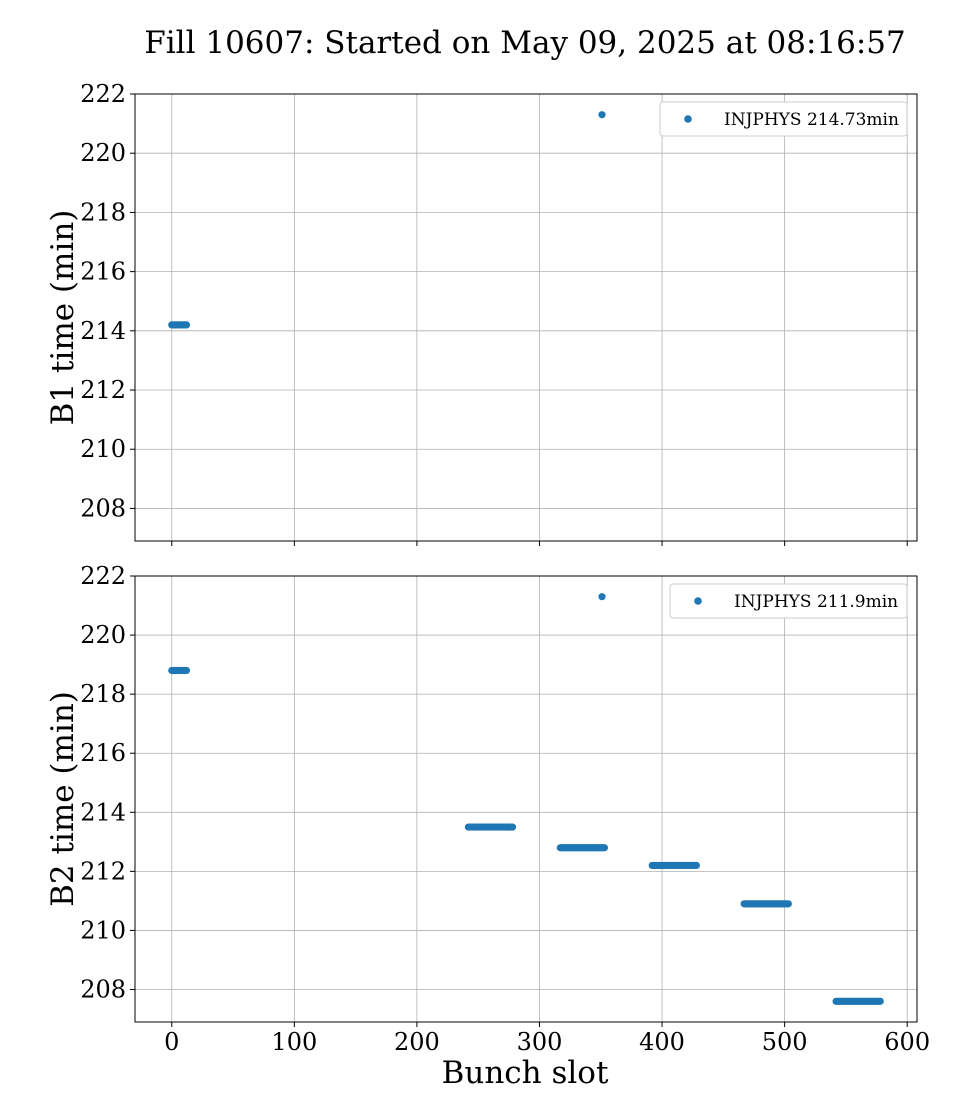 The width and height of the screenshot is (960, 1120). I want to click on y-axis-label: B1 time (min), so click(63, 318).